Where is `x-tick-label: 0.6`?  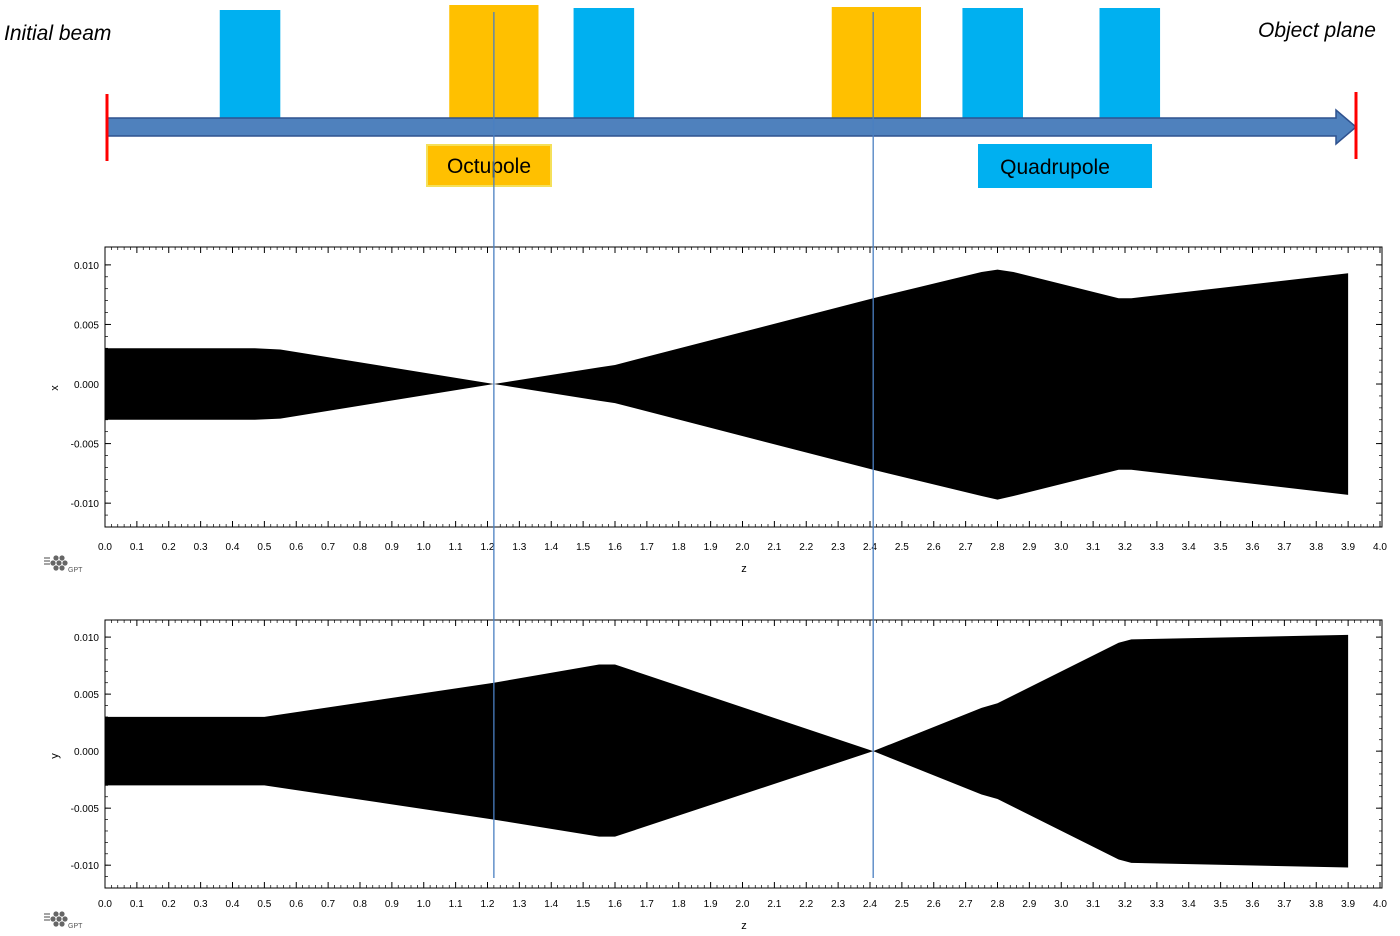
x-tick-label: 0.6 is located at coordinates (296, 547).